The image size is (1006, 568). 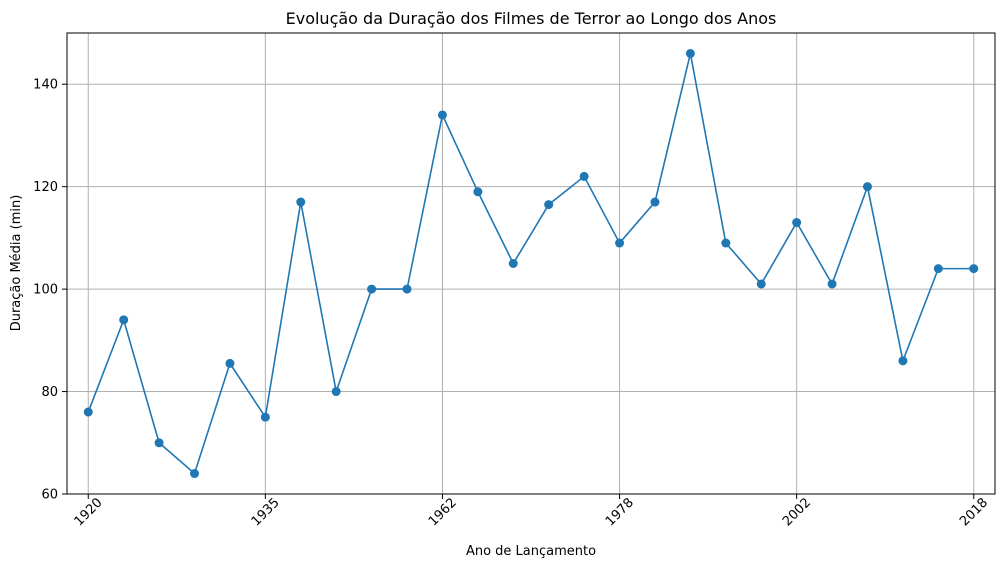 I want to click on x-tick-label: 2018, so click(x=974, y=512).